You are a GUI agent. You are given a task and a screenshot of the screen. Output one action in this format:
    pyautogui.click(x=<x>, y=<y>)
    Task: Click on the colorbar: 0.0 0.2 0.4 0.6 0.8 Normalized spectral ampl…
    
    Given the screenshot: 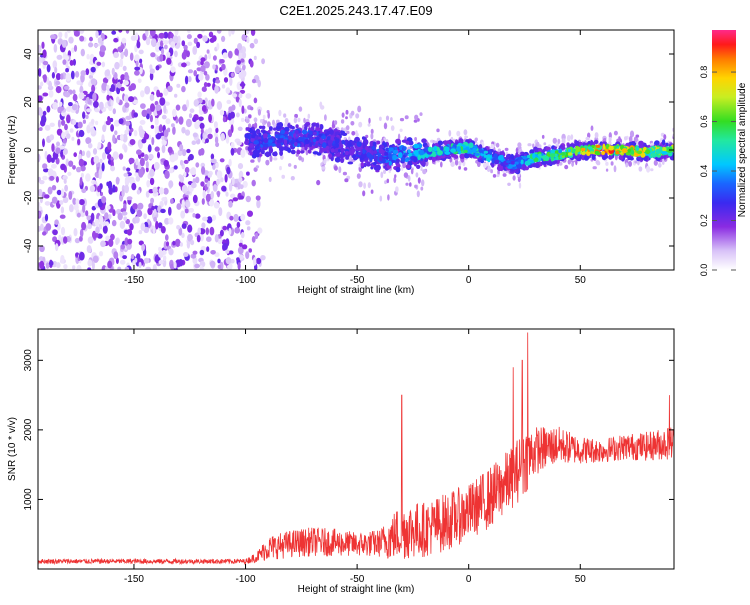 What is the action you would take?
    pyautogui.click(x=723, y=153)
    